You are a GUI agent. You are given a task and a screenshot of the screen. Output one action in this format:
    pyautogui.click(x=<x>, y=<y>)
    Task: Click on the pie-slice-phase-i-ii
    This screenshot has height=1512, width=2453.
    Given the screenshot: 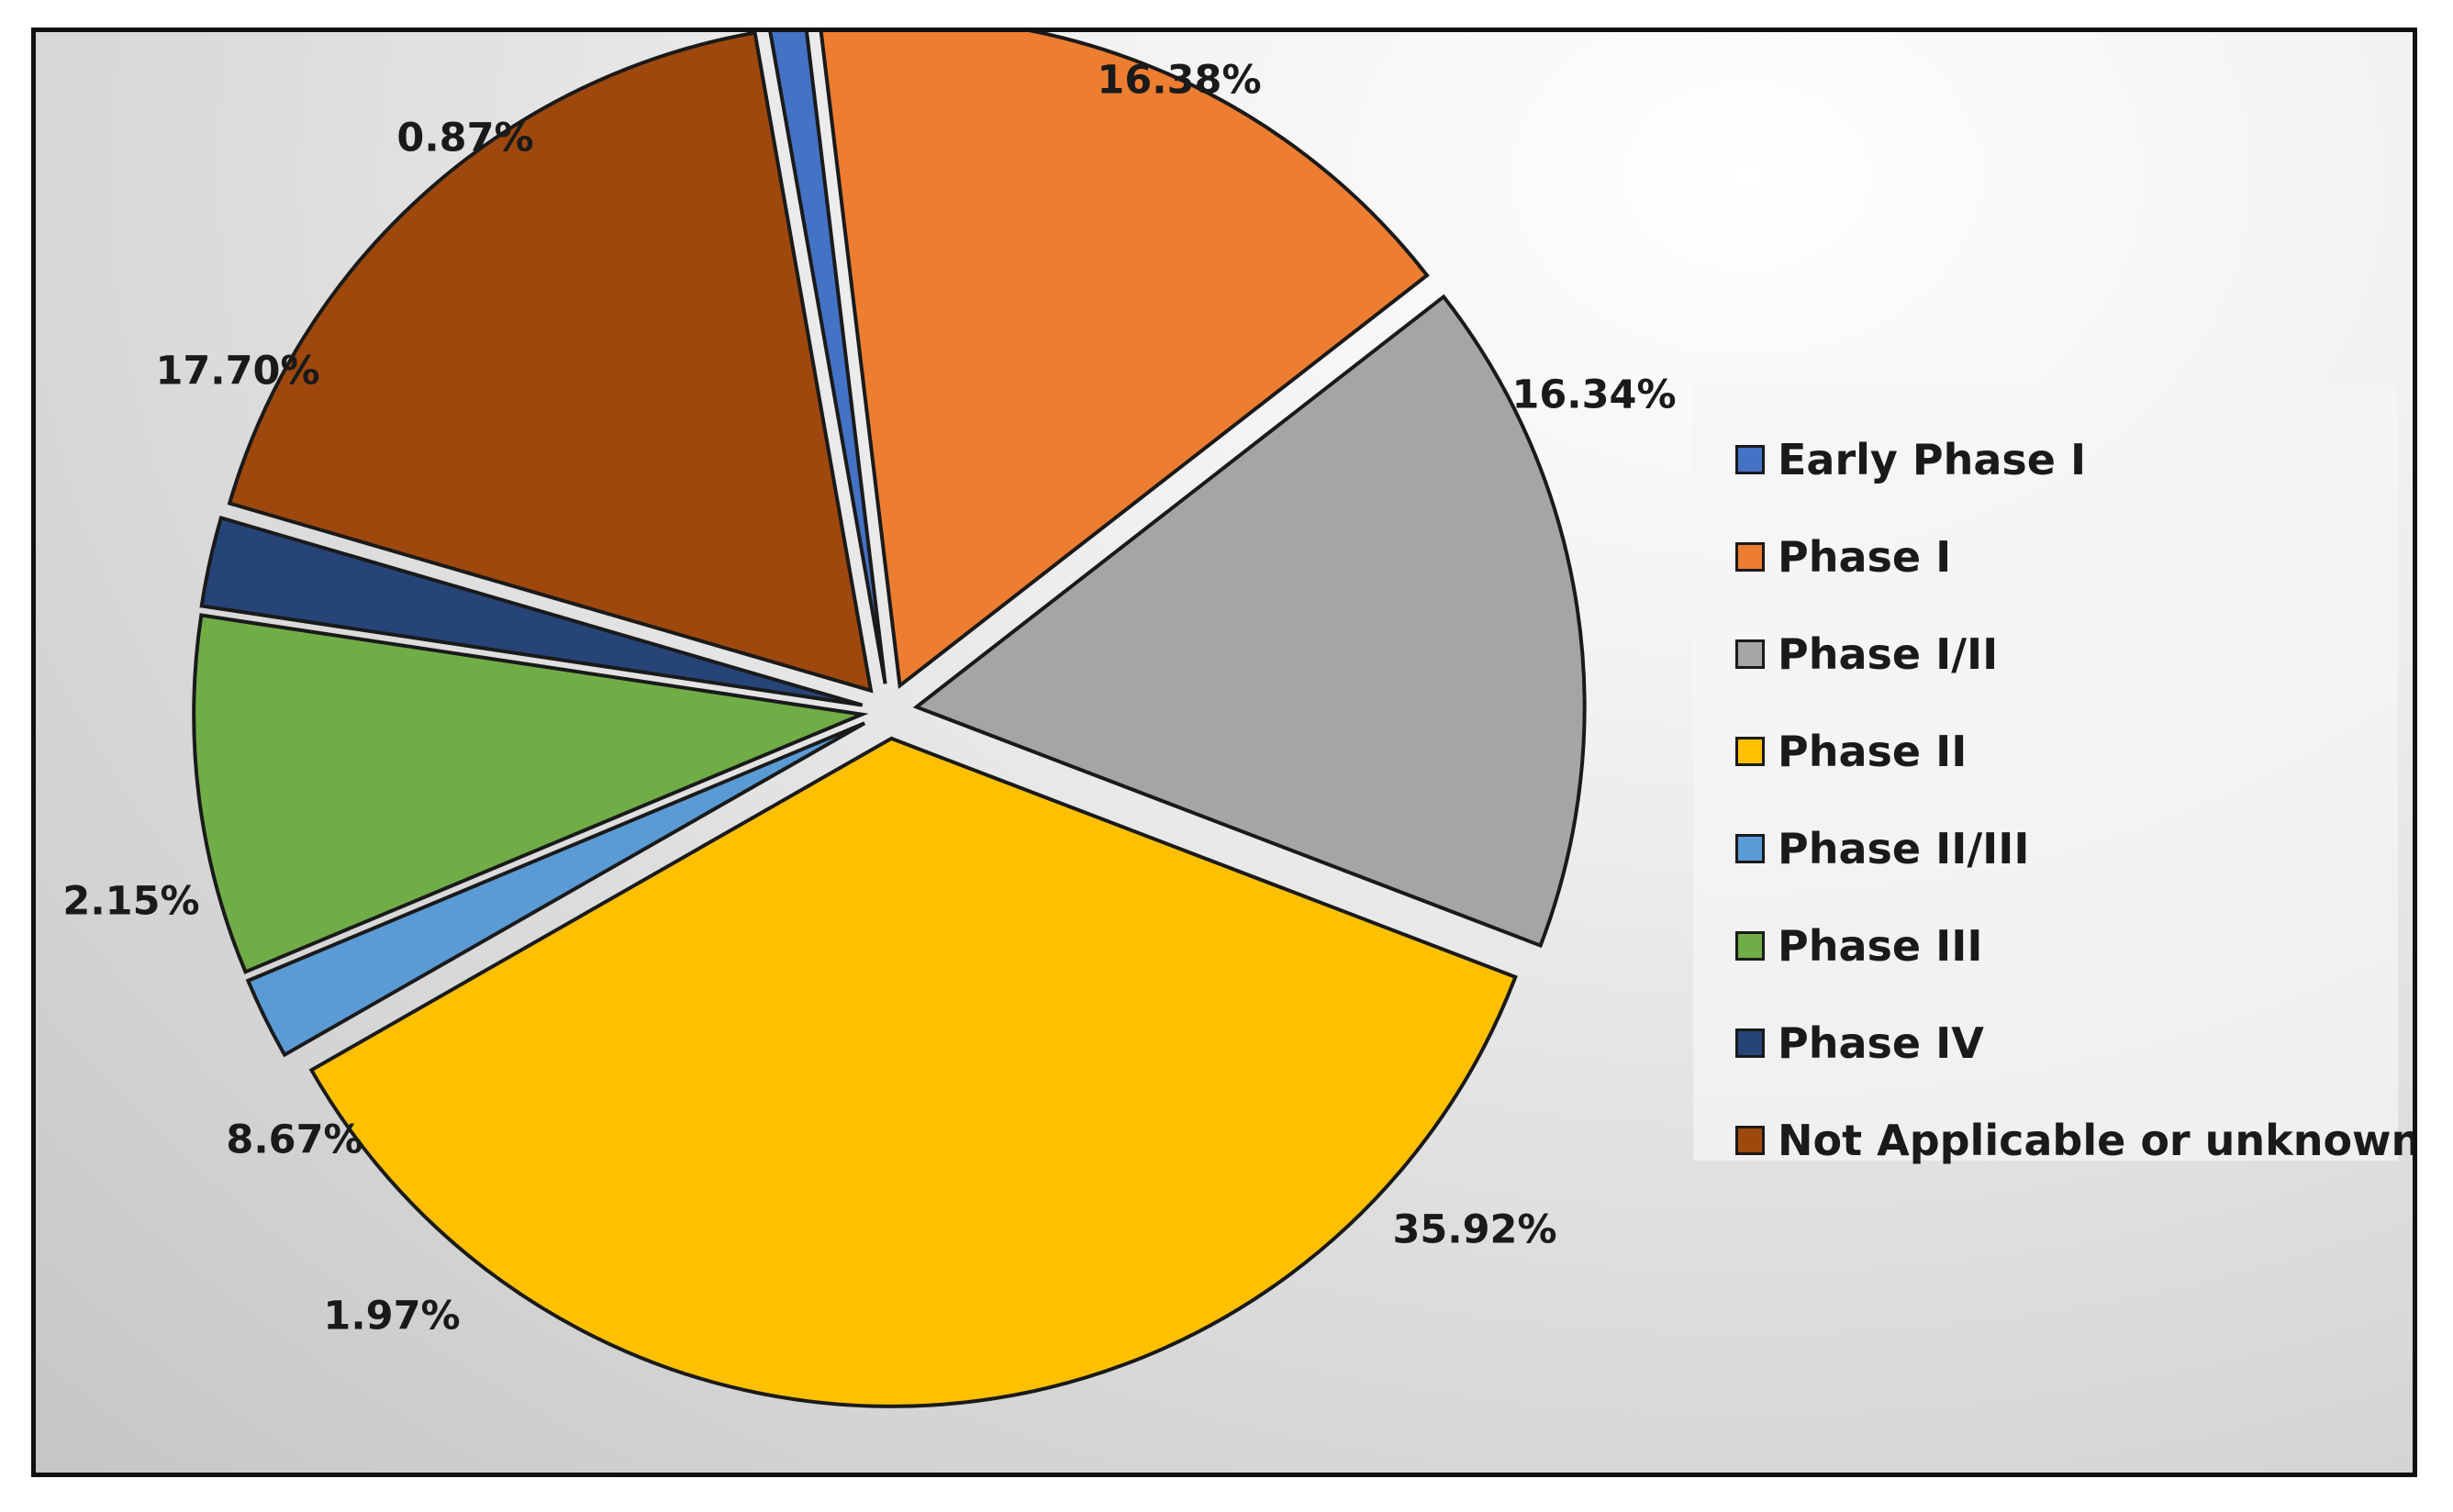 What is the action you would take?
    pyautogui.click(x=1249, y=622)
    